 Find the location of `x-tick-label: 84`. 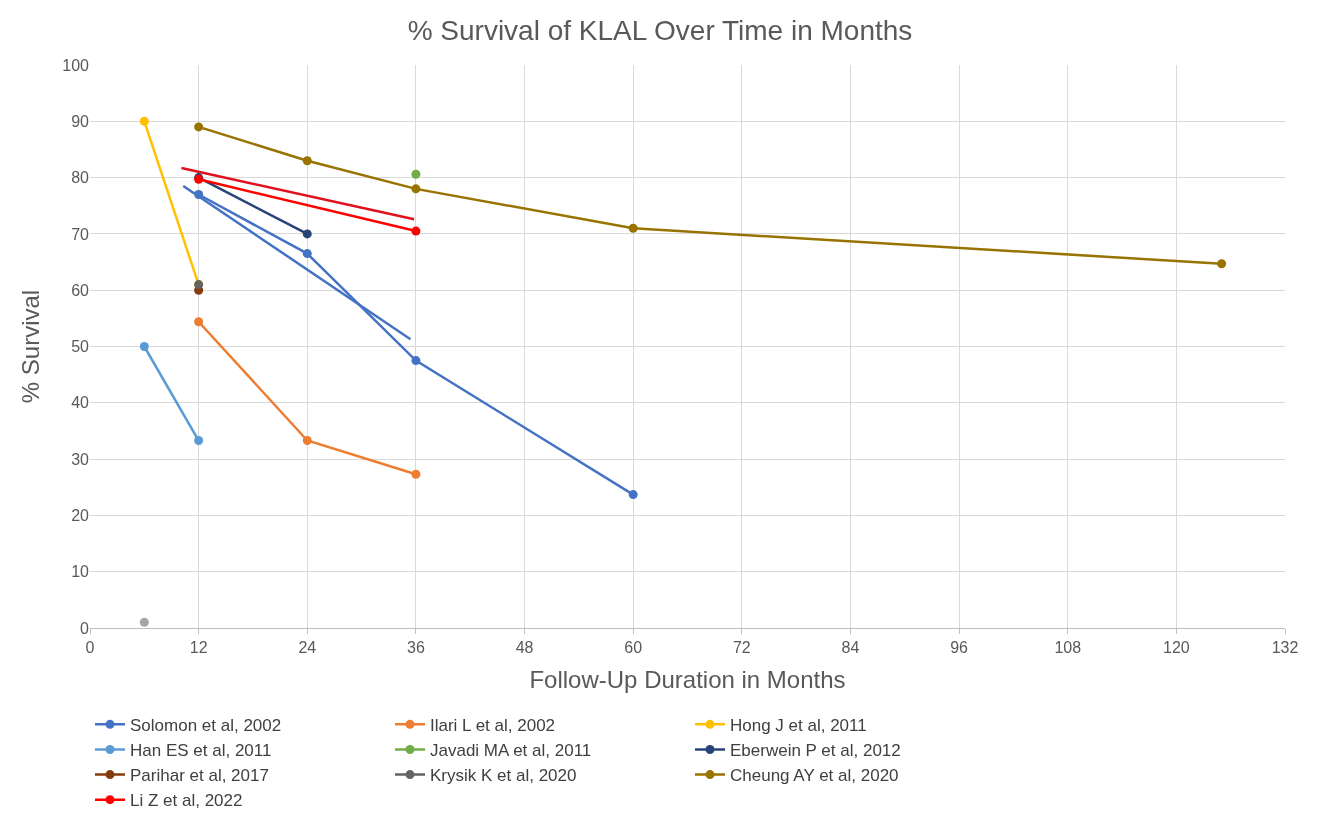

x-tick-label: 84 is located at coordinates (850, 648).